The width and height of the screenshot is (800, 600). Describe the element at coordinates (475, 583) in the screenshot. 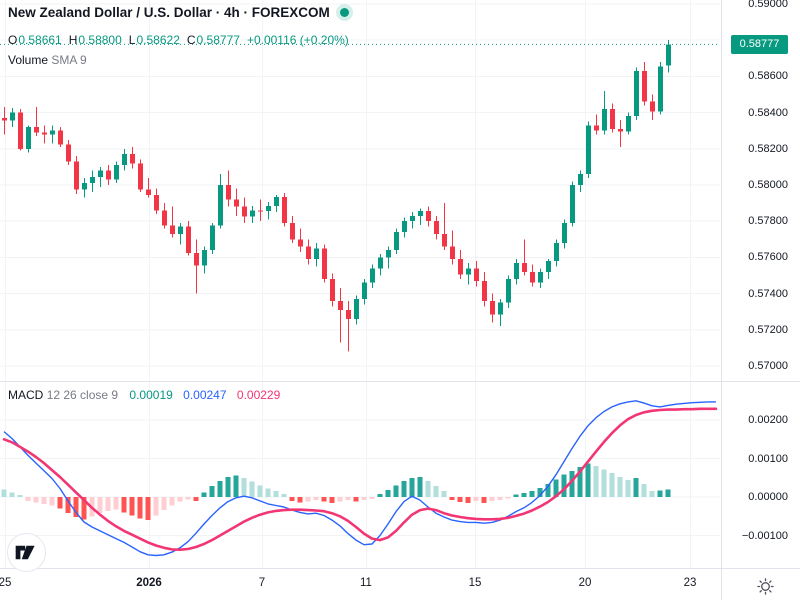

I see `time-axis-label: 15` at that location.